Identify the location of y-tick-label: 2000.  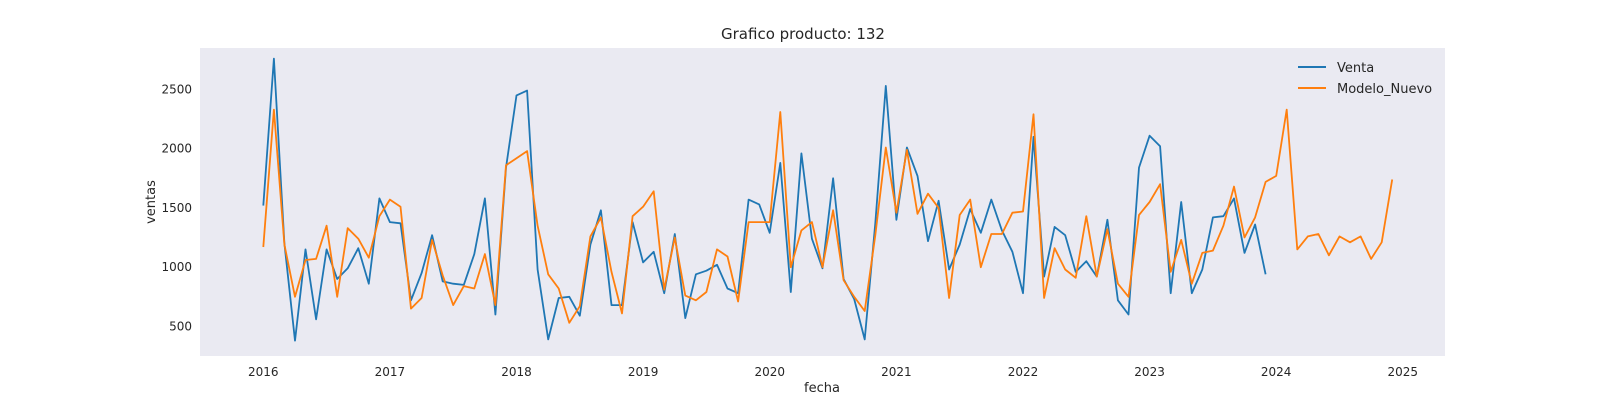
(176, 149).